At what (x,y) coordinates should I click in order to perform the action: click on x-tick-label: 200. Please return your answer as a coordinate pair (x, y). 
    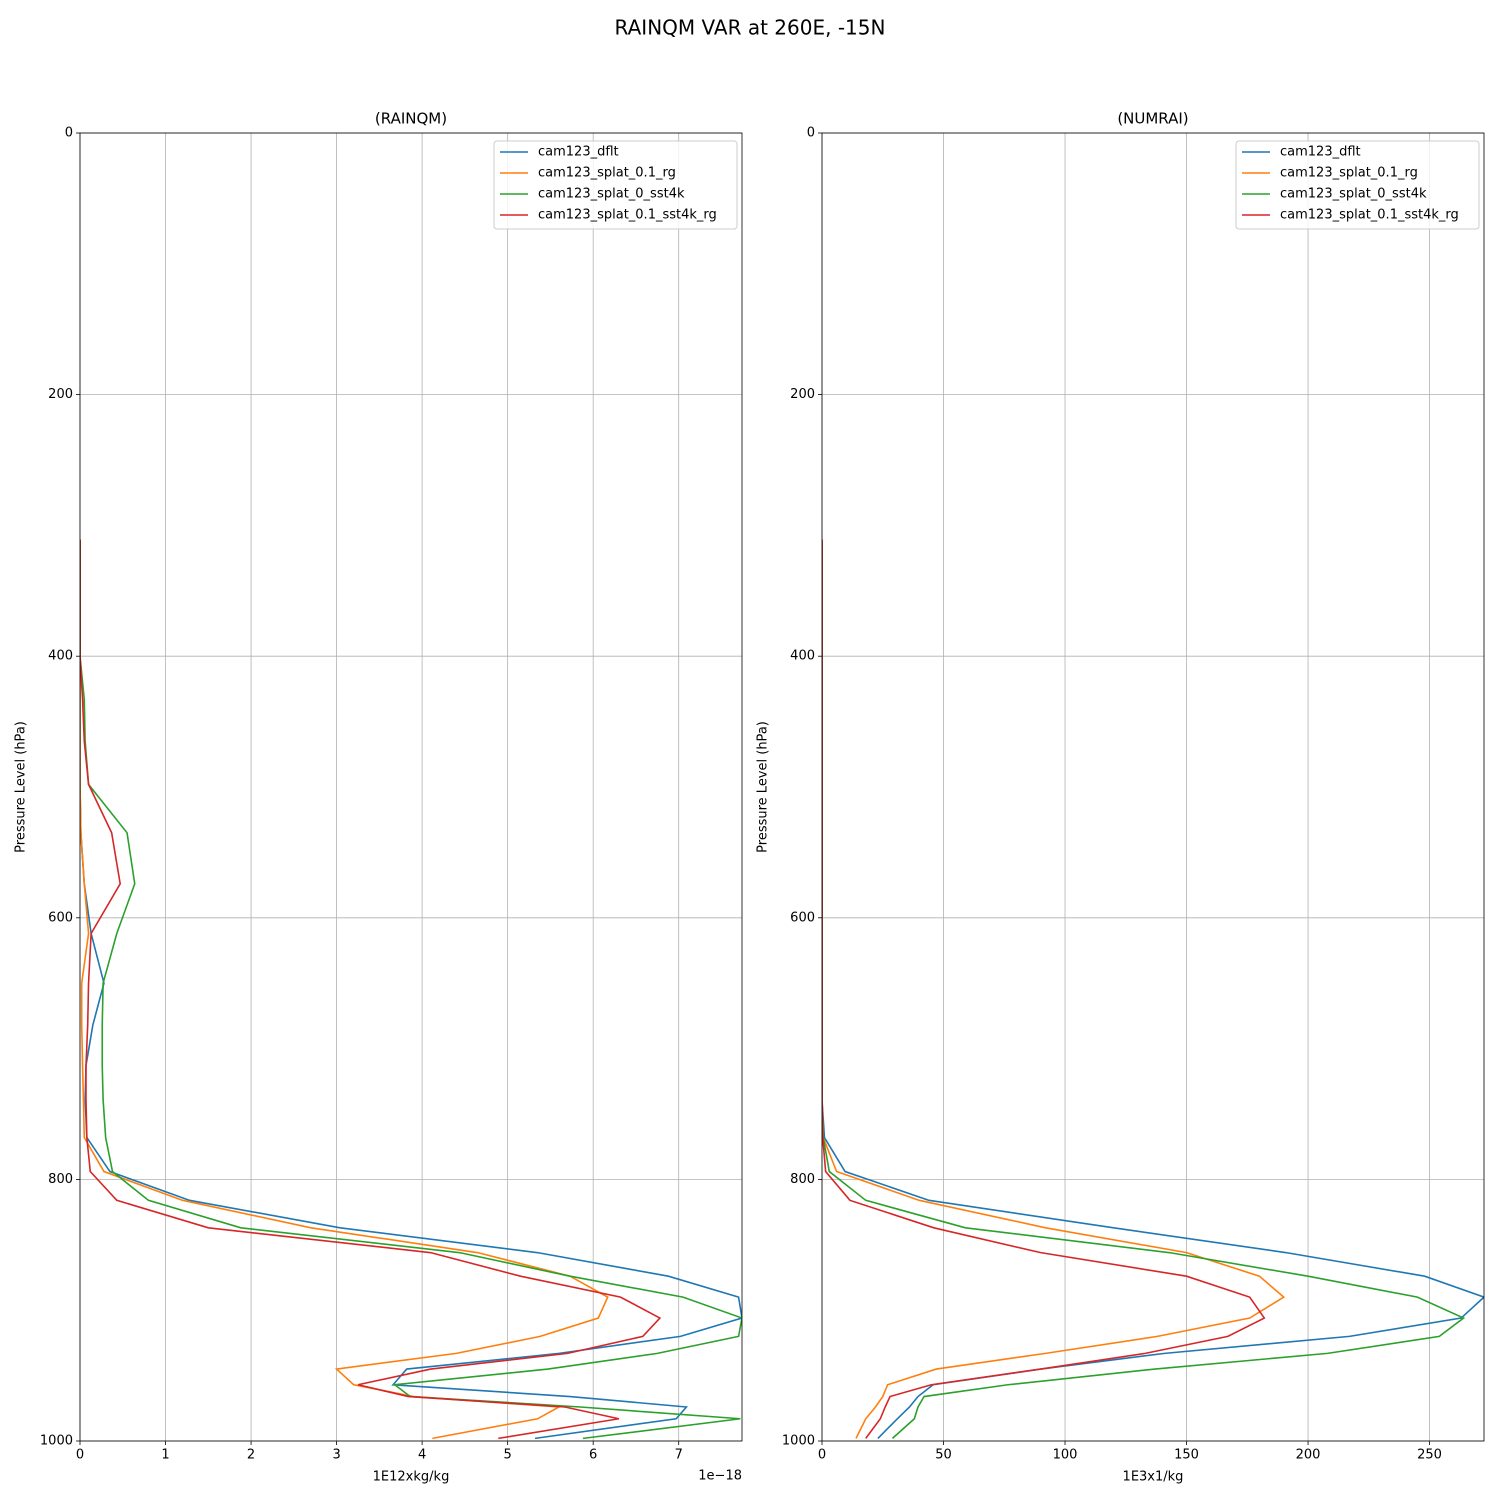
    Looking at the image, I should click on (1308, 1455).